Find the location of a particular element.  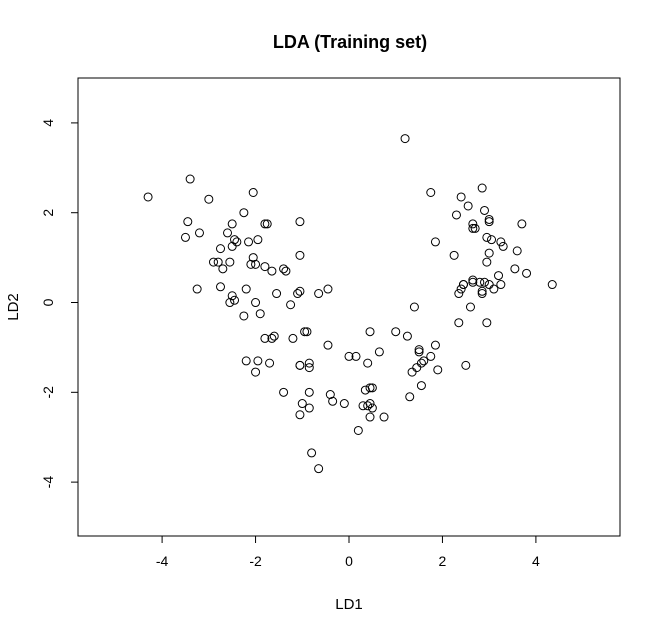

y-tick-label: 2 is located at coordinates (48, 213).